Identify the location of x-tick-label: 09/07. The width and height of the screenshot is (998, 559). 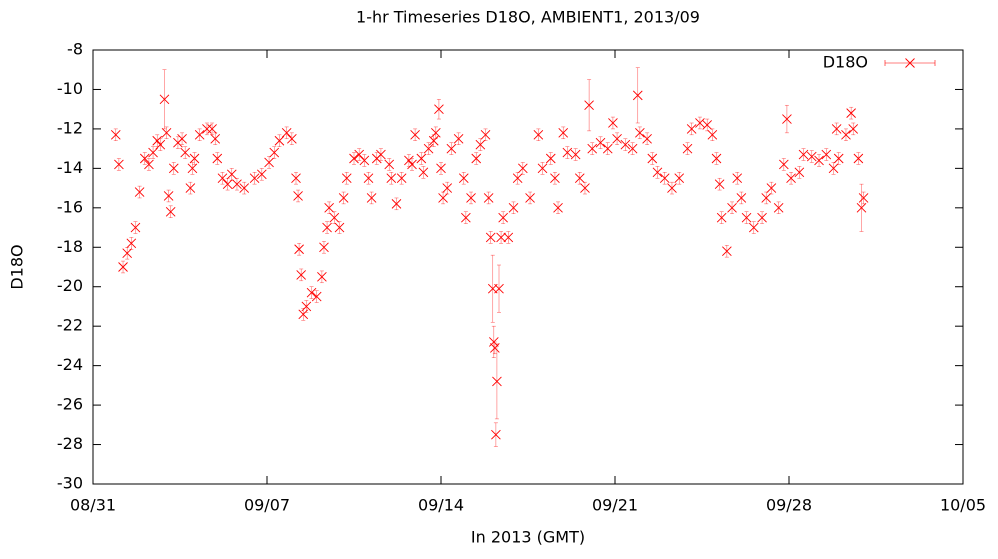
(267, 505).